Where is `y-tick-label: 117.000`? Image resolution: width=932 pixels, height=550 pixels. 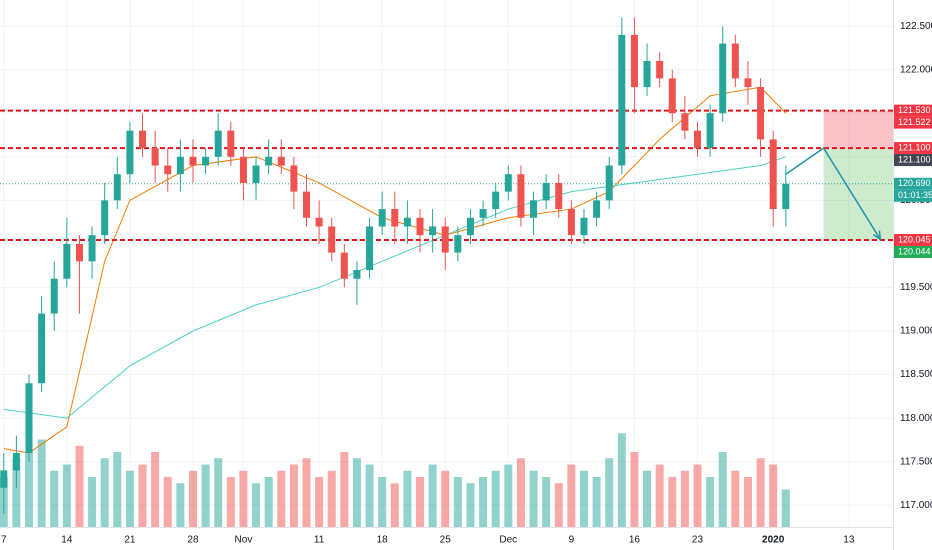
y-tick-label: 117.000 is located at coordinates (916, 505).